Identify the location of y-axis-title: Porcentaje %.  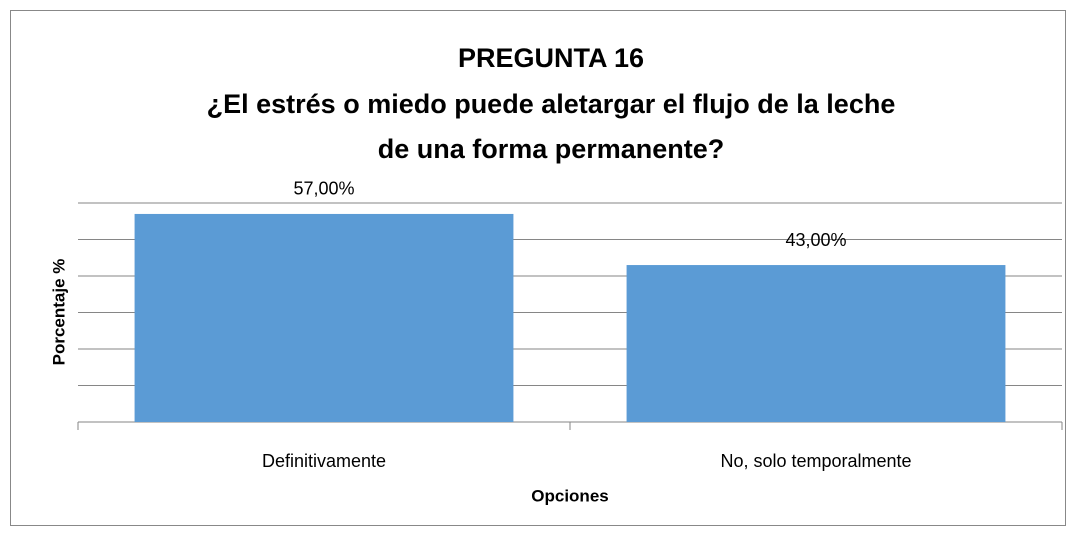
(58, 312).